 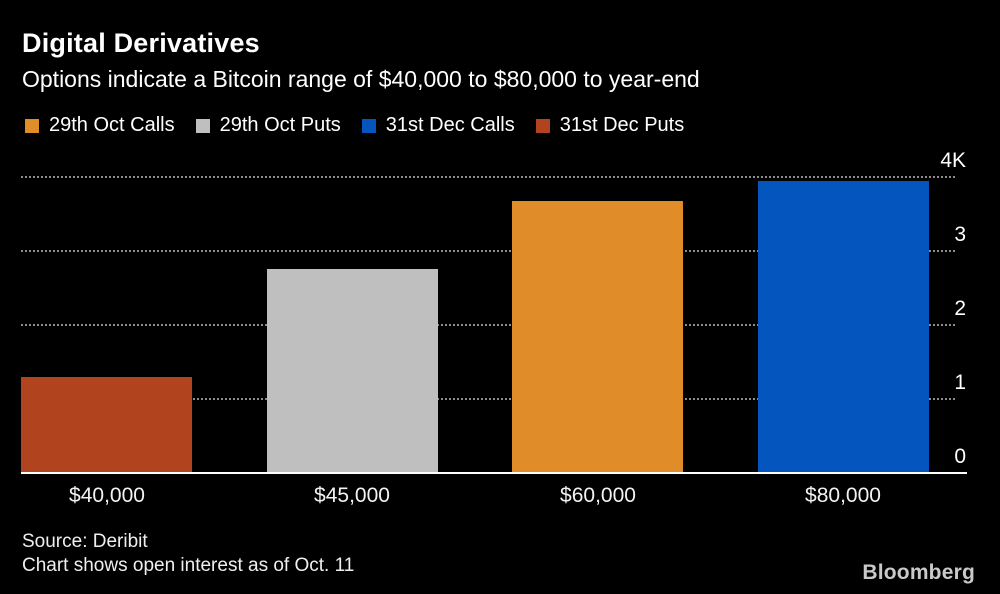 I want to click on legend-item-dec-calls: 31st Dec Calls, so click(x=438, y=125).